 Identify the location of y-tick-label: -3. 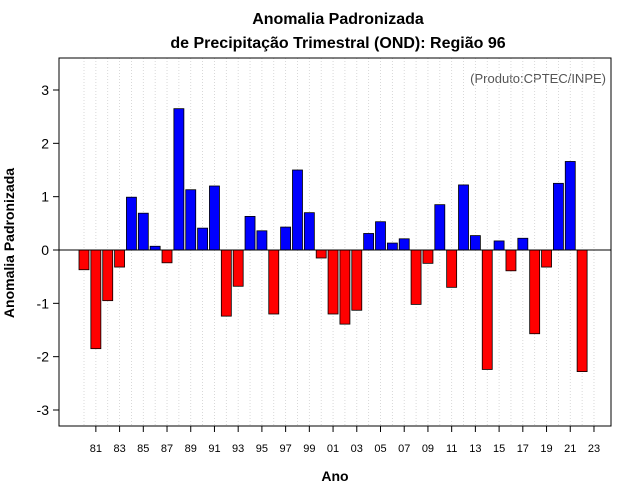
(43, 410).